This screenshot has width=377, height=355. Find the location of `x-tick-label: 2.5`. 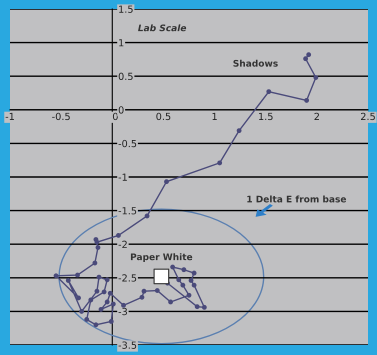

x-tick-label: 2.5 is located at coordinates (367, 116).